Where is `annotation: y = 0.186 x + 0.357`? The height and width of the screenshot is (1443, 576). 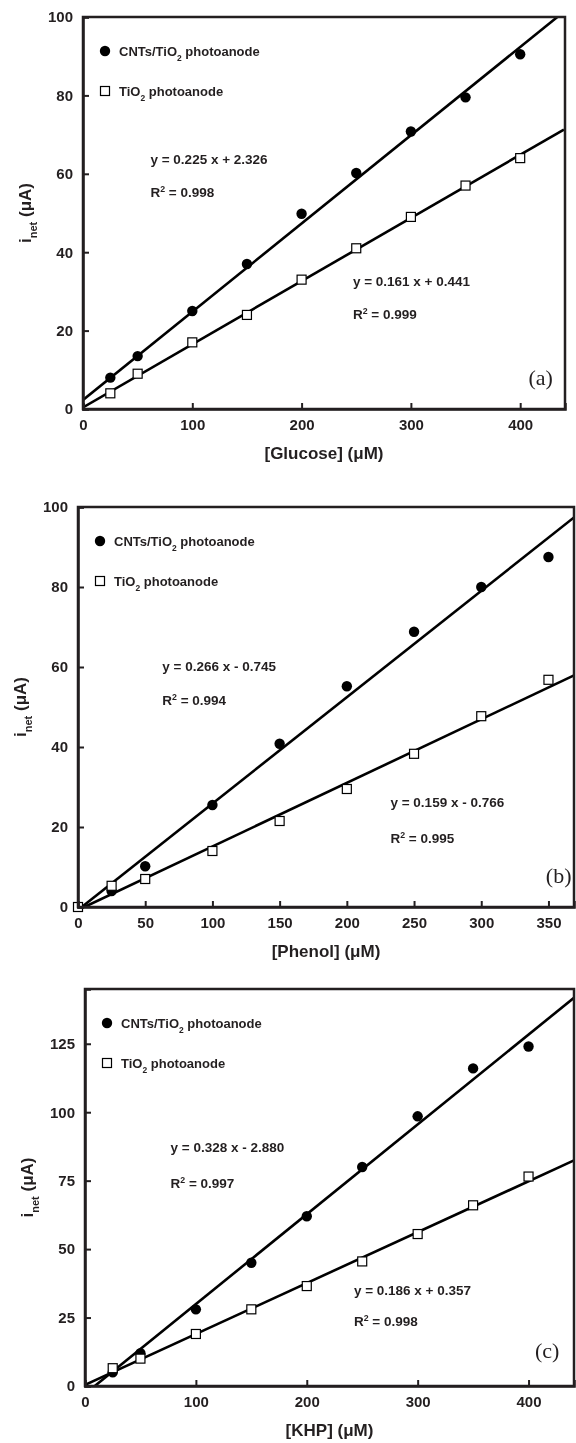
annotation: y = 0.186 x + 0.357 is located at coordinates (412, 1290).